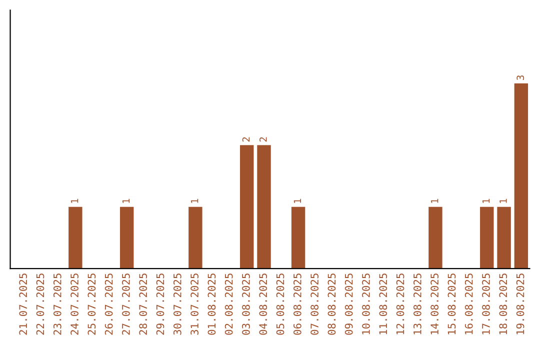 The width and height of the screenshot is (540, 340). What do you see at coordinates (57, 304) in the screenshot?
I see `x-tick-label: 23.07.2025` at bounding box center [57, 304].